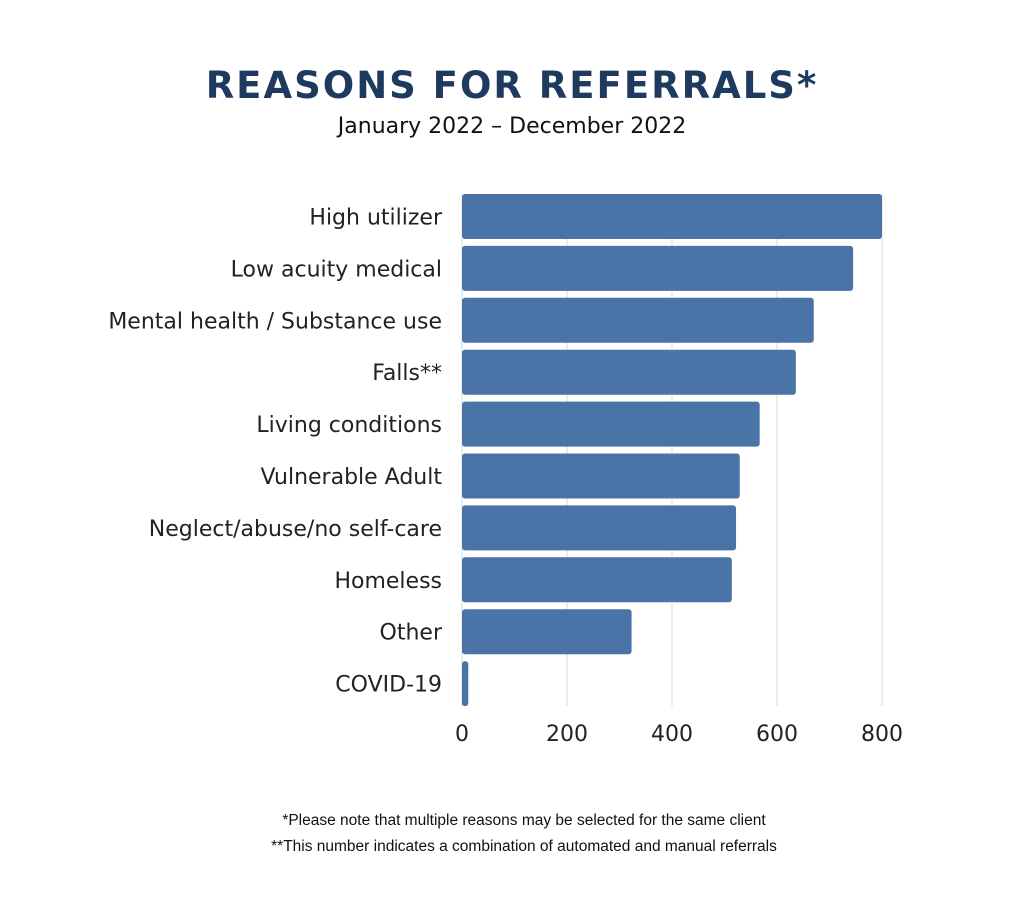  Describe the element at coordinates (411, 633) in the screenshot. I see `category-label: Other` at that location.